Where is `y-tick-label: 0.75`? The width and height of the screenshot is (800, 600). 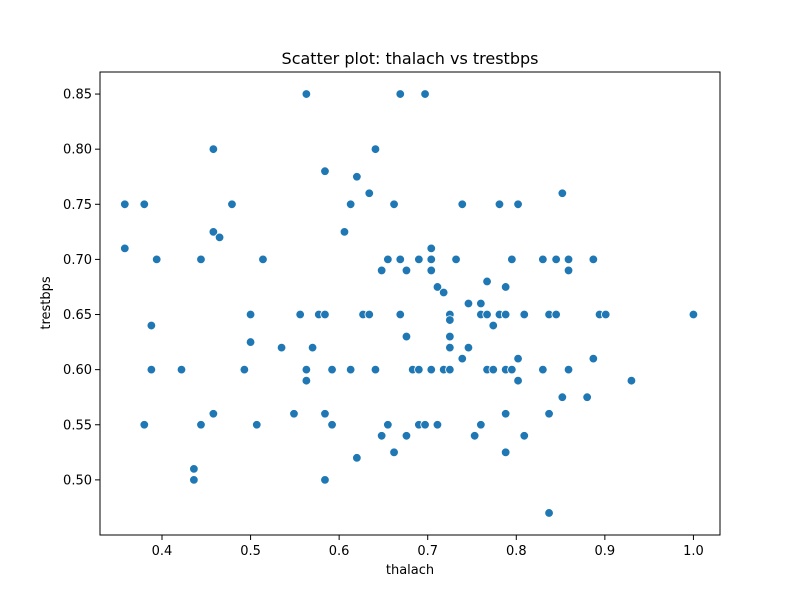 y-tick-label: 0.75 is located at coordinates (77, 205).